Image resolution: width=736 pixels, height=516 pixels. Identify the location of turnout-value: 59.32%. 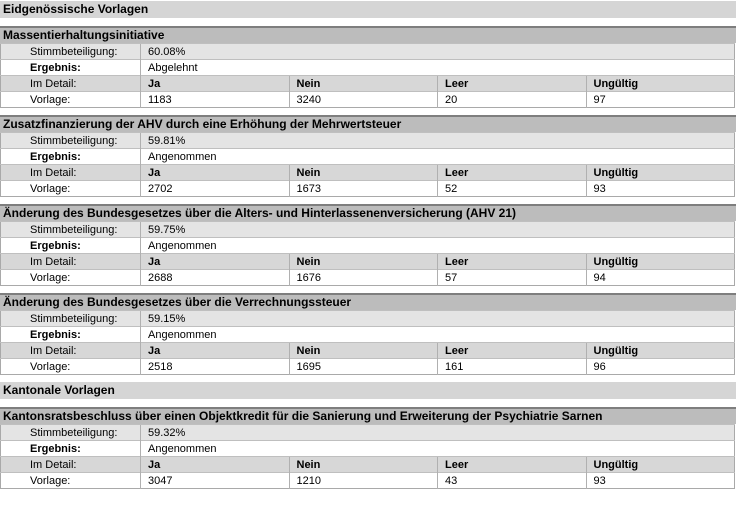
(437, 432).